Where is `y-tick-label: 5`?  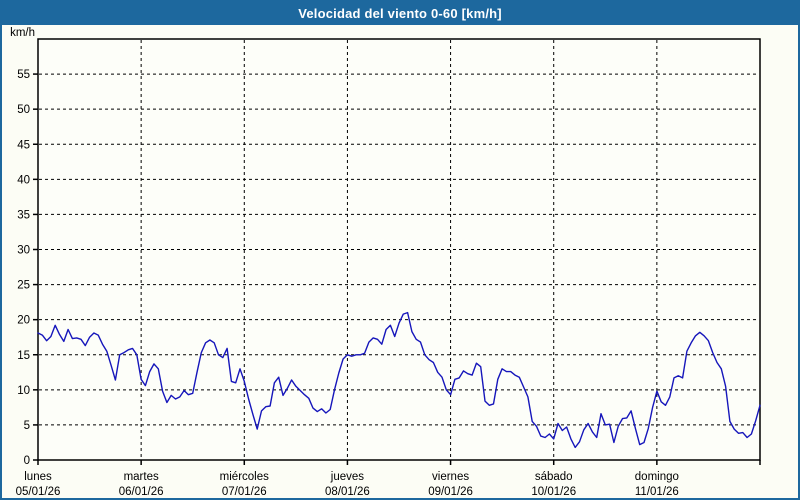 y-tick-label: 5 is located at coordinates (27, 426).